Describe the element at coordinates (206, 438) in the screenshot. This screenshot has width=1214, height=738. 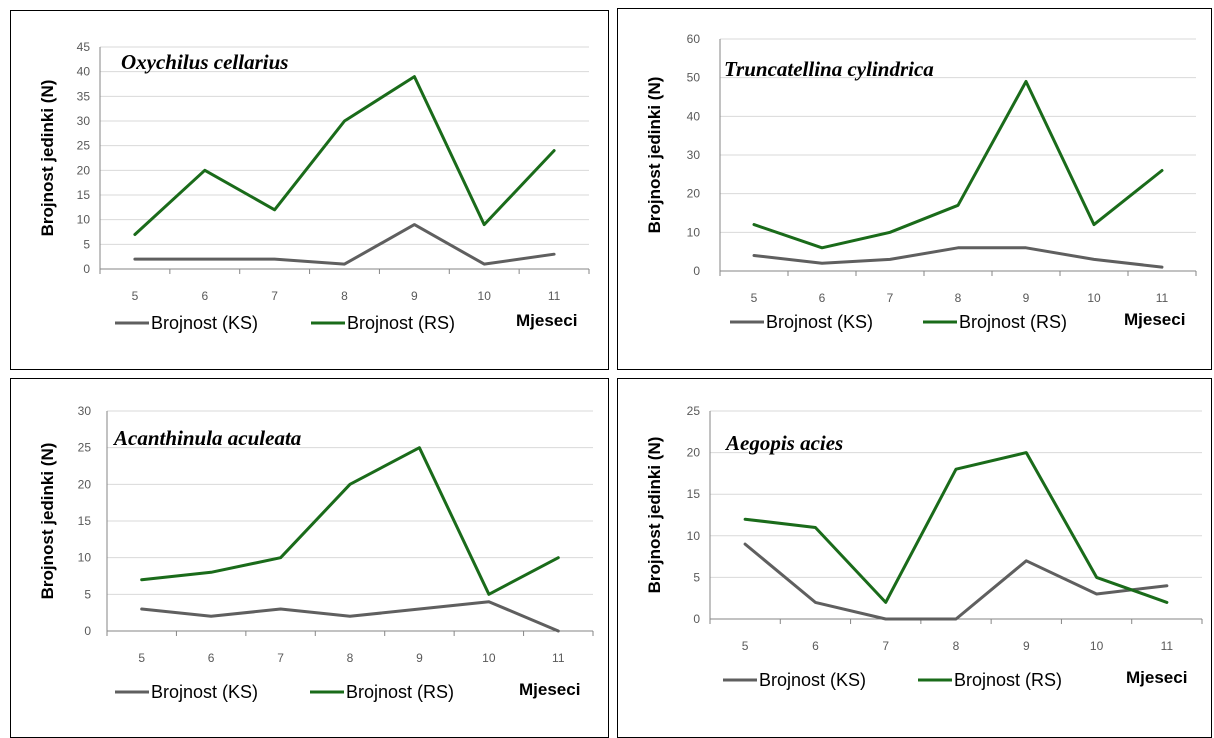
I see `chart-title: Acanthinula aculeata` at that location.